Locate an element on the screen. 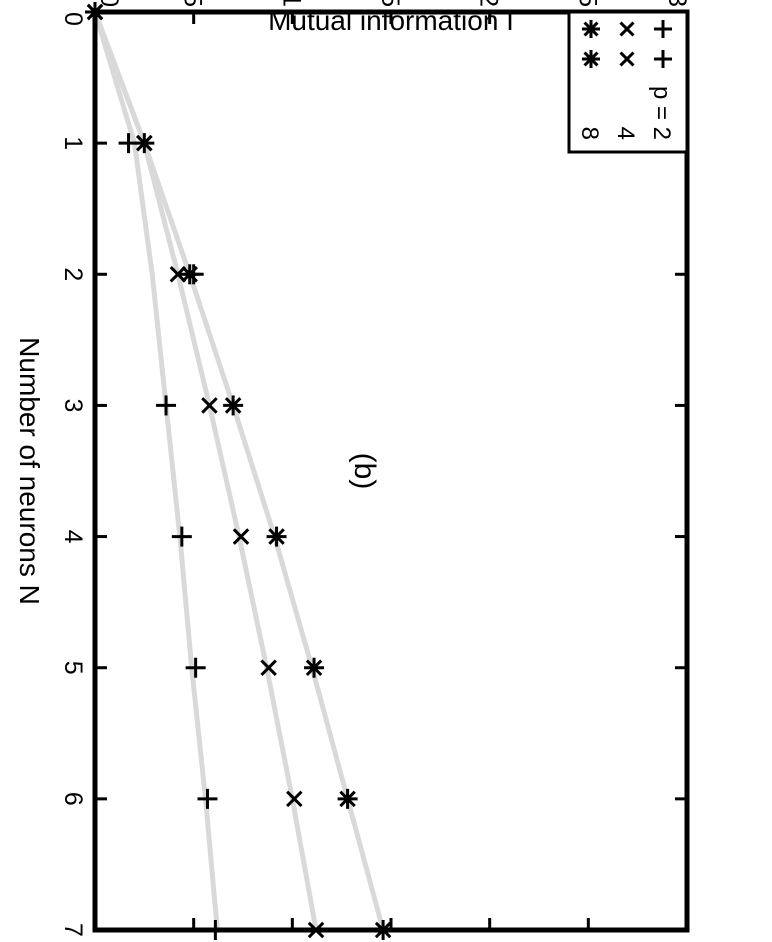 This screenshot has width=772, height=942. legend-entry-p2: p = 2 is located at coordinates (661, 113).